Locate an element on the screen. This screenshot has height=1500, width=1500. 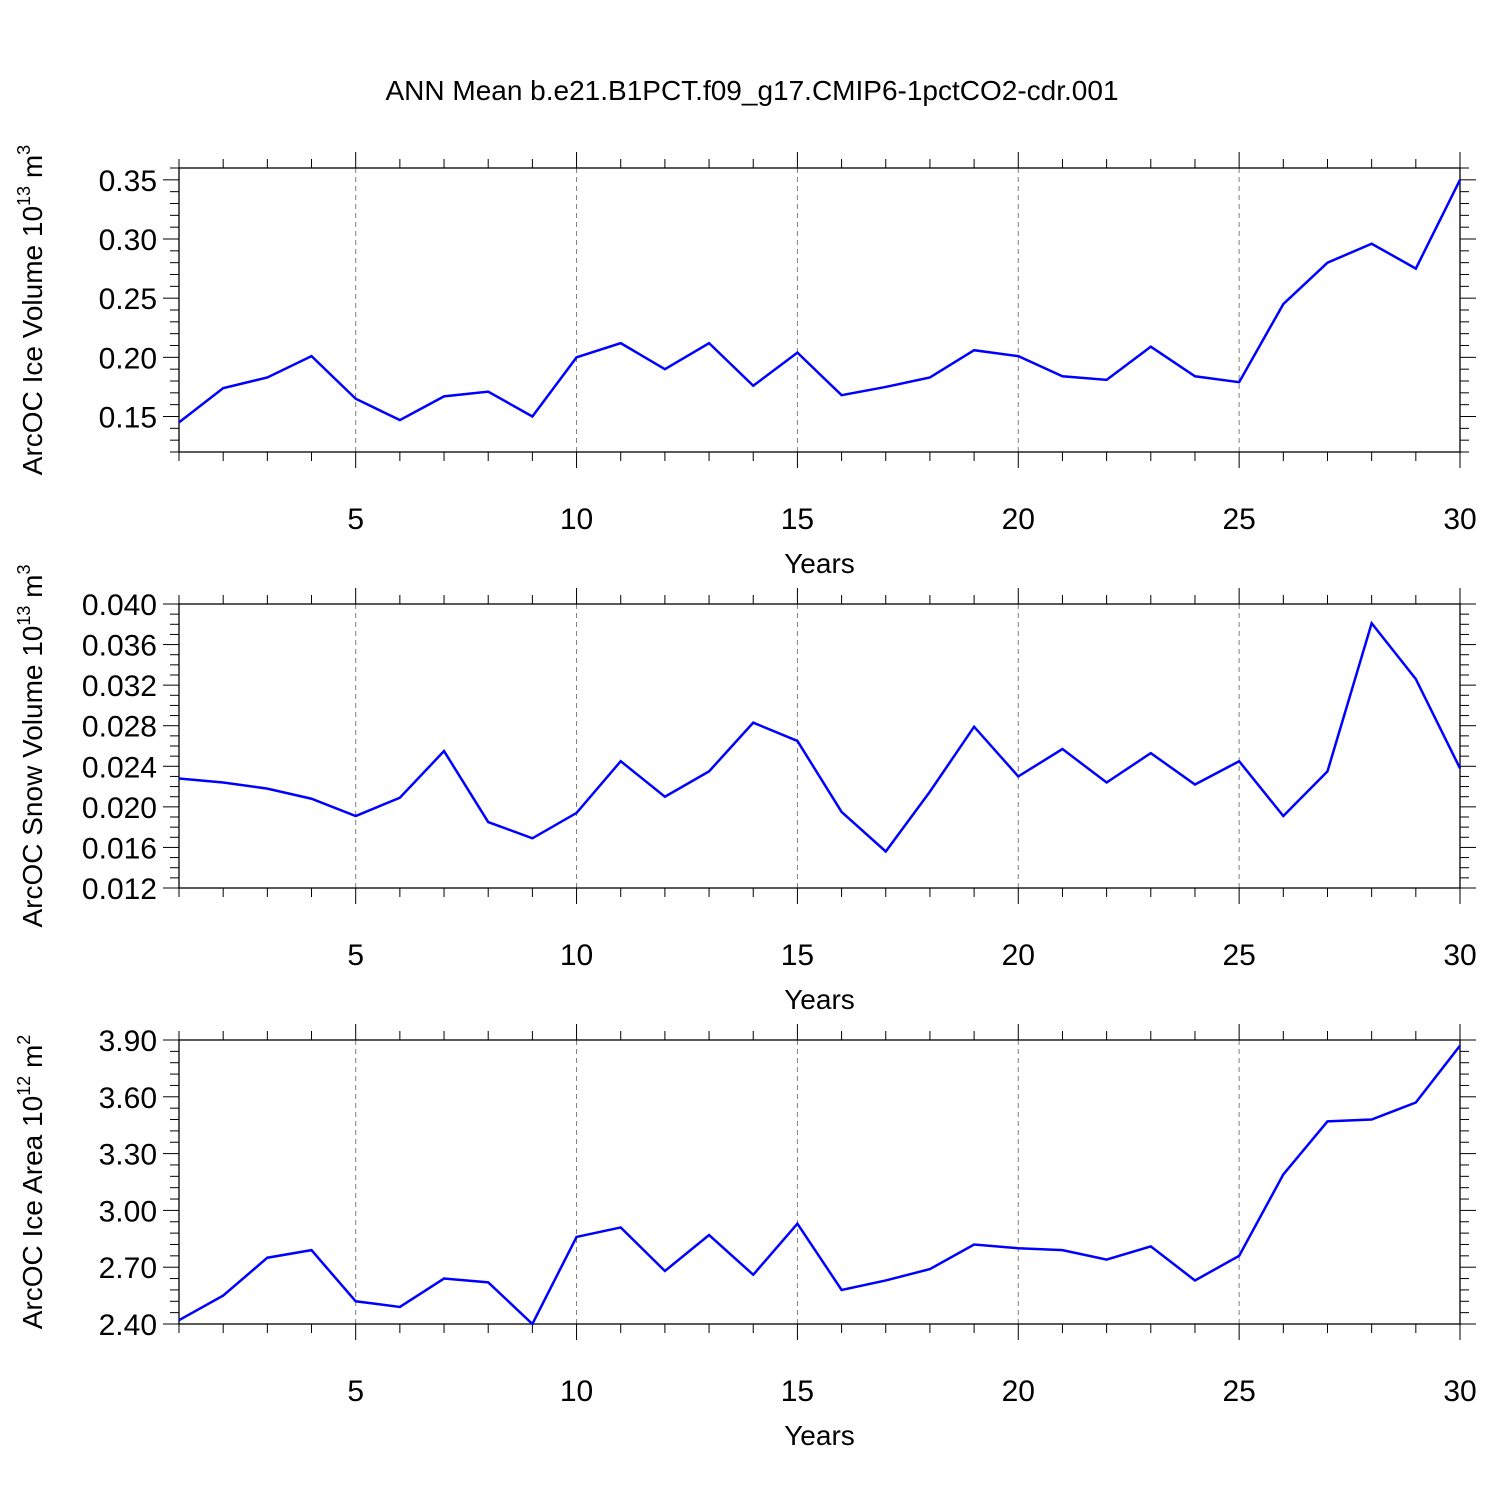
y-tick-label: 0.012 is located at coordinates (119, 889).